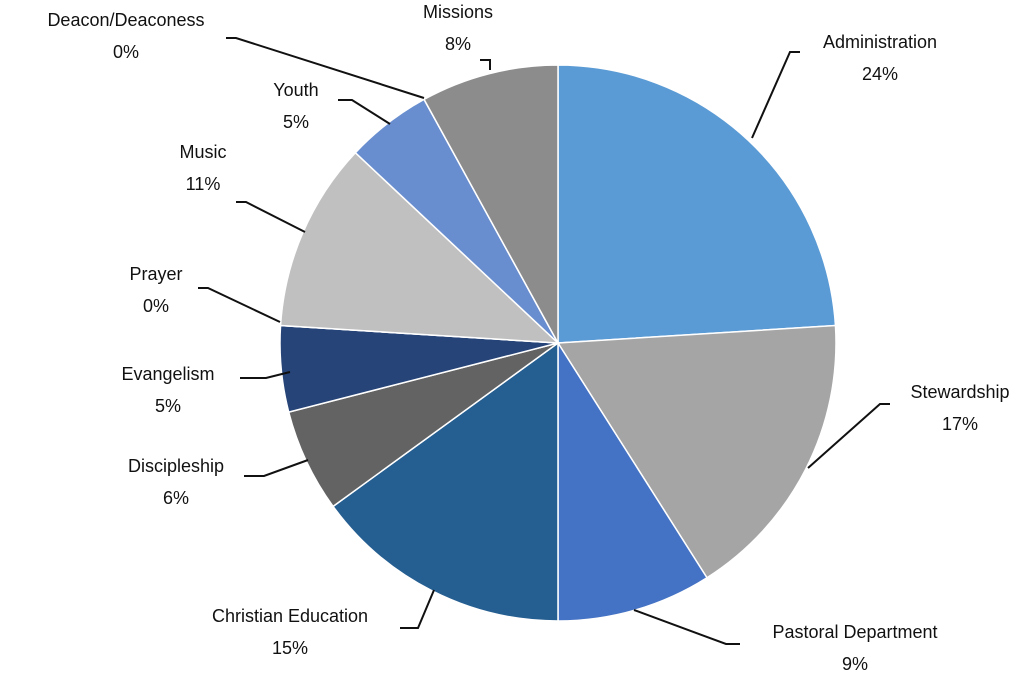 The height and width of the screenshot is (680, 1034). What do you see at coordinates (296, 122) in the screenshot?
I see `data-label-value-youth: 5%` at bounding box center [296, 122].